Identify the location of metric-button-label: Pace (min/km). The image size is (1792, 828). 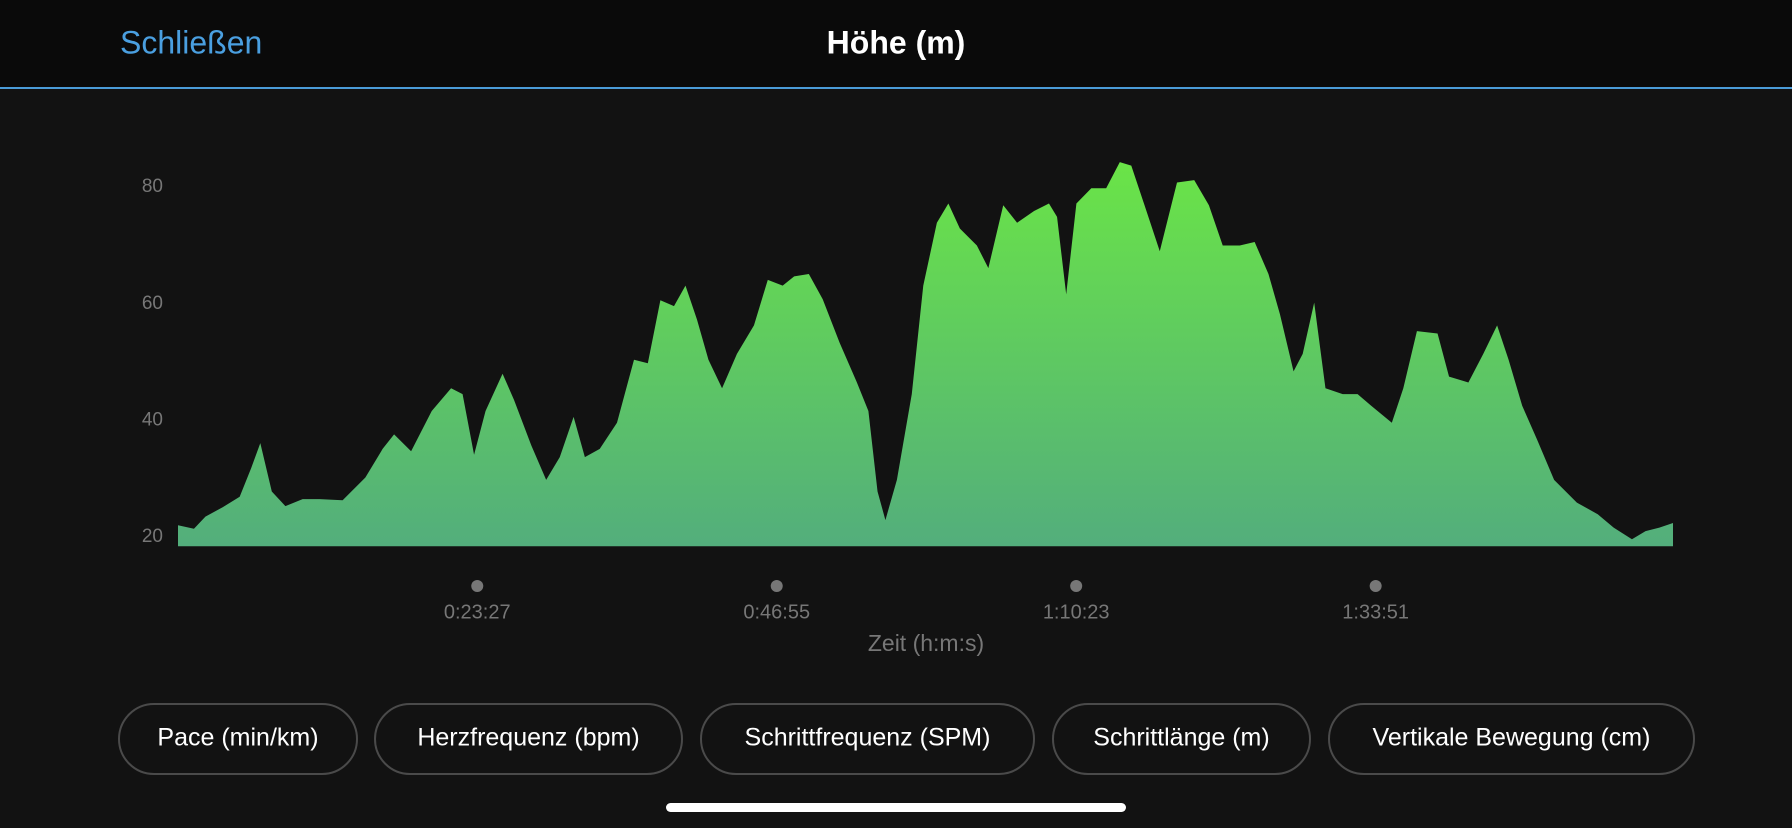
(237, 738).